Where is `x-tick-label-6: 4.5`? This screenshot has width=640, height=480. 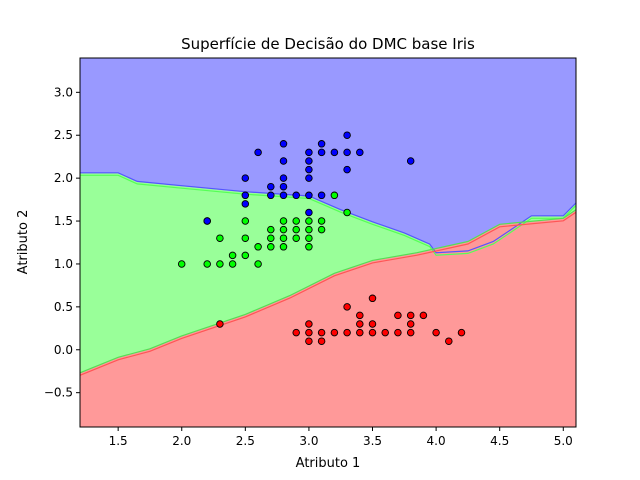 x-tick-label-6: 4.5 is located at coordinates (499, 441).